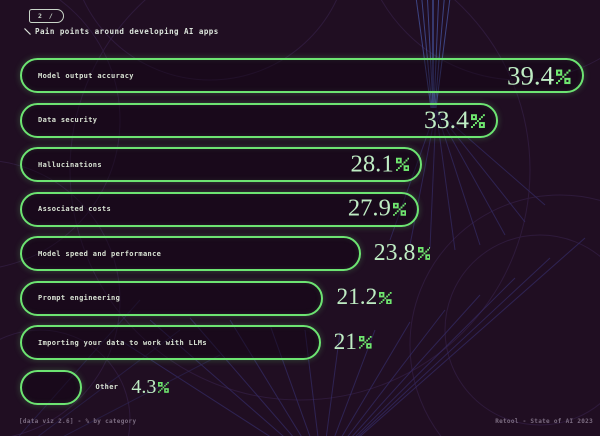 This screenshot has height=436, width=600. What do you see at coordinates (75, 209) in the screenshot?
I see `bar-label: Associated costs` at bounding box center [75, 209].